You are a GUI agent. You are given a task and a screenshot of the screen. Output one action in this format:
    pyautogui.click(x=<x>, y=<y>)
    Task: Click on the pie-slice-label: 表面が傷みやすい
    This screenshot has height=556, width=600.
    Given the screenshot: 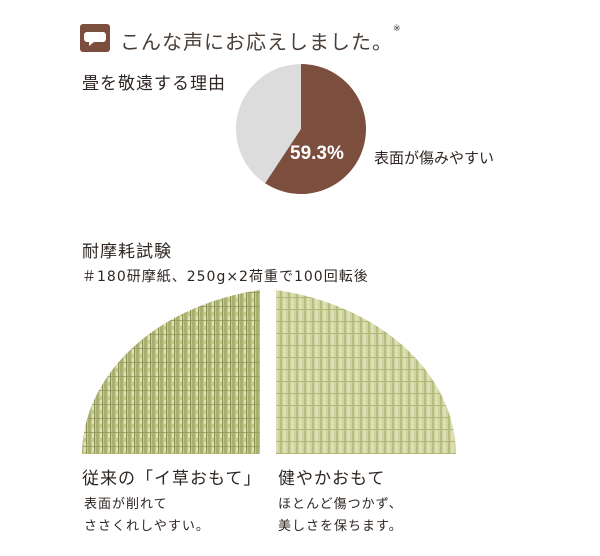 What is the action you would take?
    pyautogui.click(x=434, y=158)
    